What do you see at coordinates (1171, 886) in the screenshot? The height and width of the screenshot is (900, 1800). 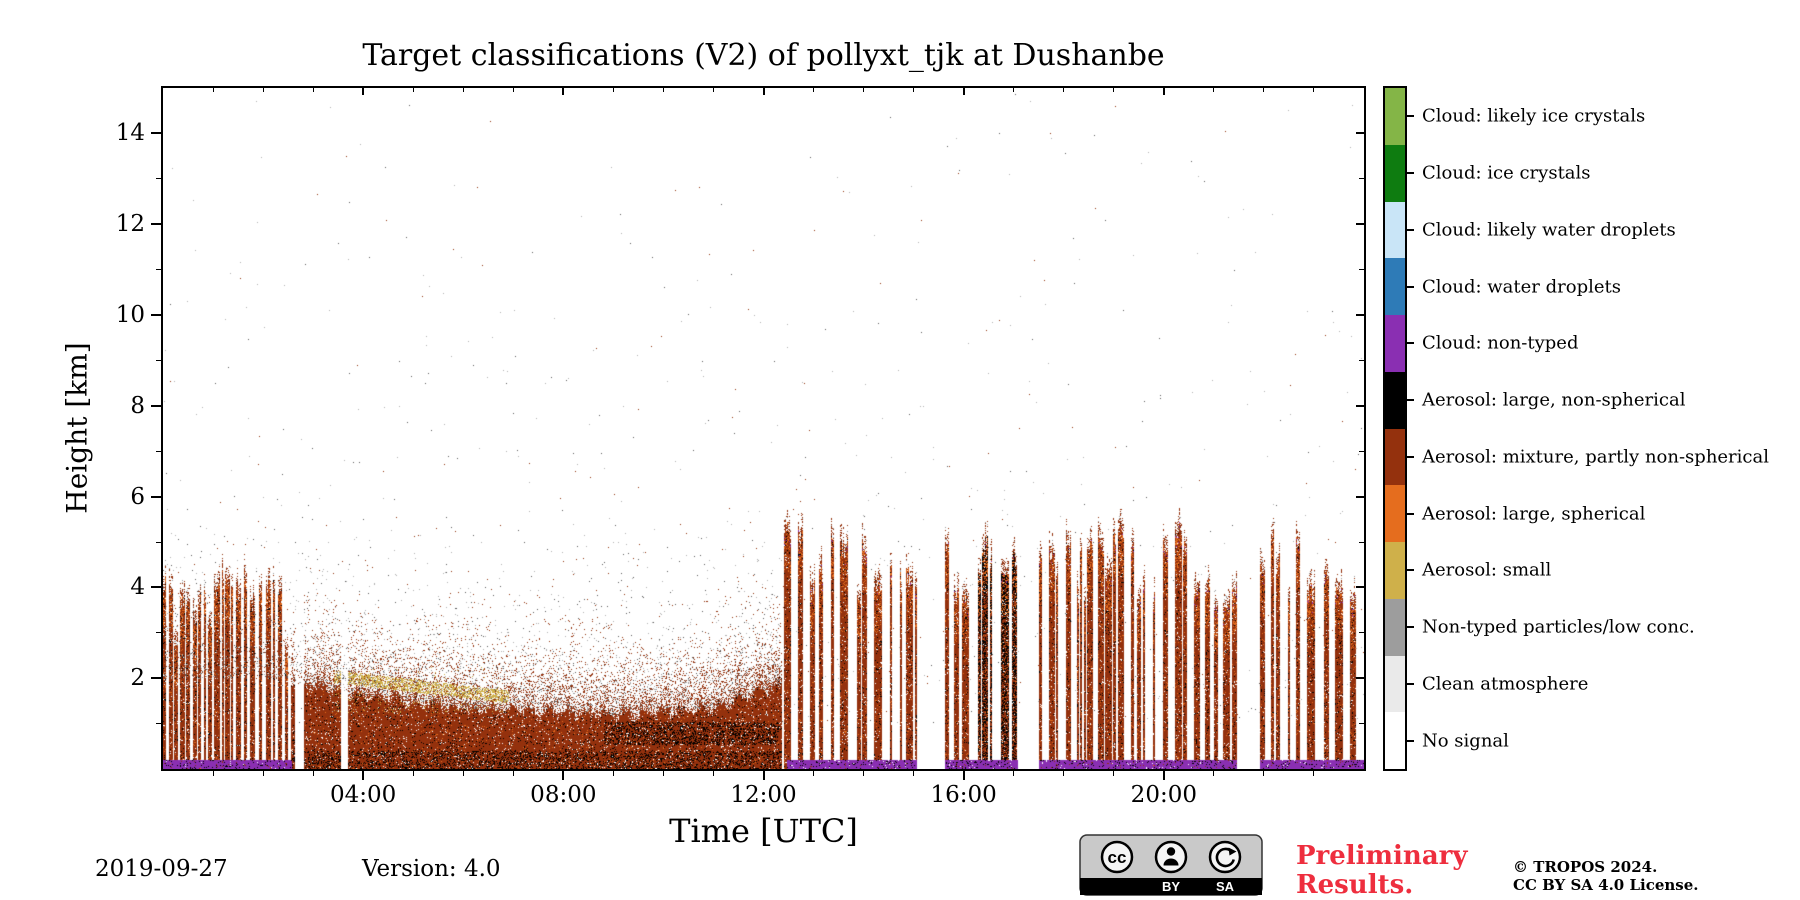 I see `badge-bottom-bar` at bounding box center [1171, 886].